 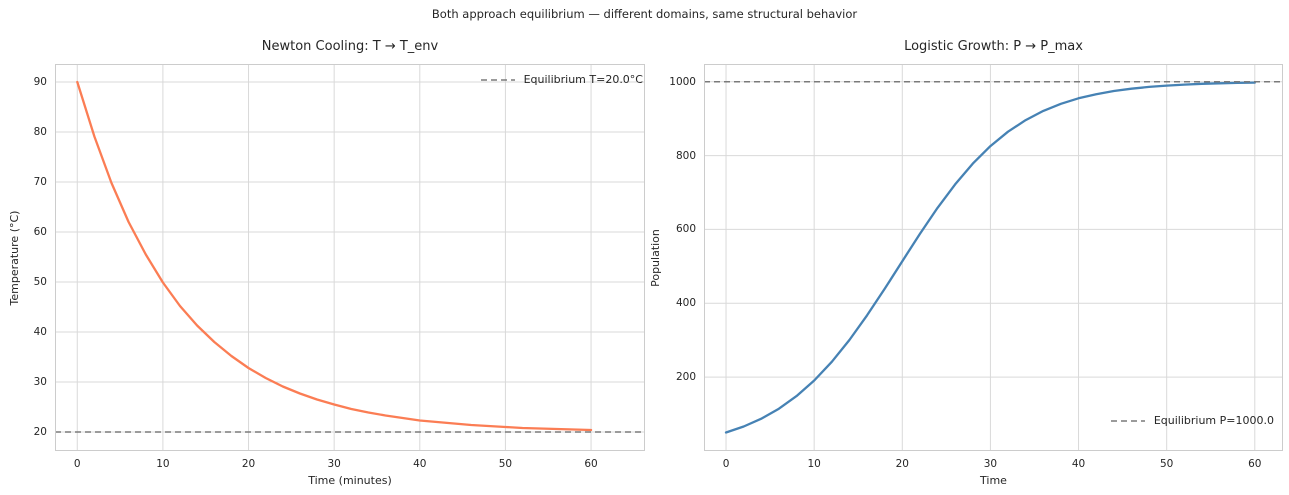 What do you see at coordinates (40, 132) in the screenshot?
I see `y-tick-label: 80` at bounding box center [40, 132].